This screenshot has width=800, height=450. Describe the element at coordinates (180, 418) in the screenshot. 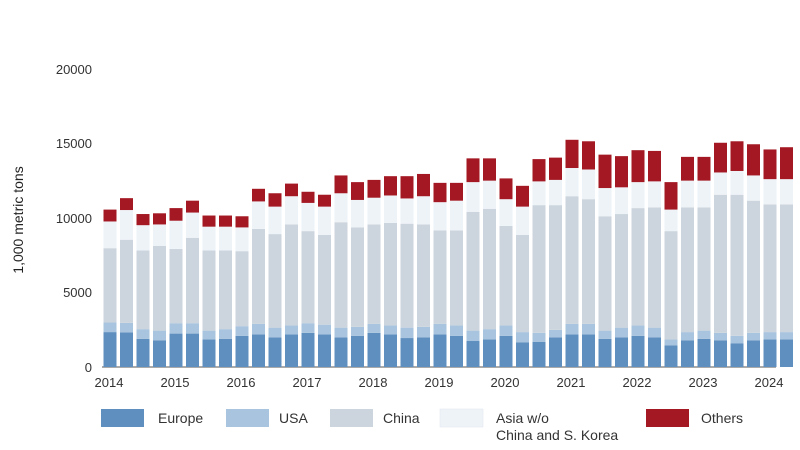

I see `legend-label-europe: Europe` at that location.